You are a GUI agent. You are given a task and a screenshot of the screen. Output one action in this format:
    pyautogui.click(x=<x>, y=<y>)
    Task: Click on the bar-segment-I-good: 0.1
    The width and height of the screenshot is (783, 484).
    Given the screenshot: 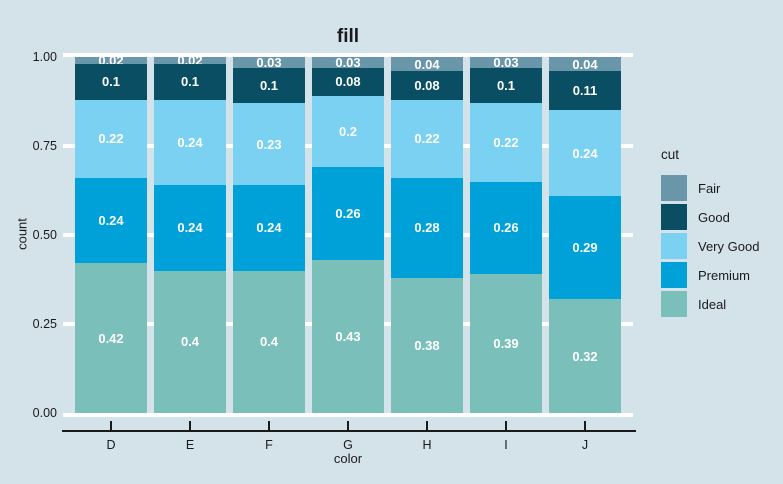 What is the action you would take?
    pyautogui.click(x=506, y=85)
    